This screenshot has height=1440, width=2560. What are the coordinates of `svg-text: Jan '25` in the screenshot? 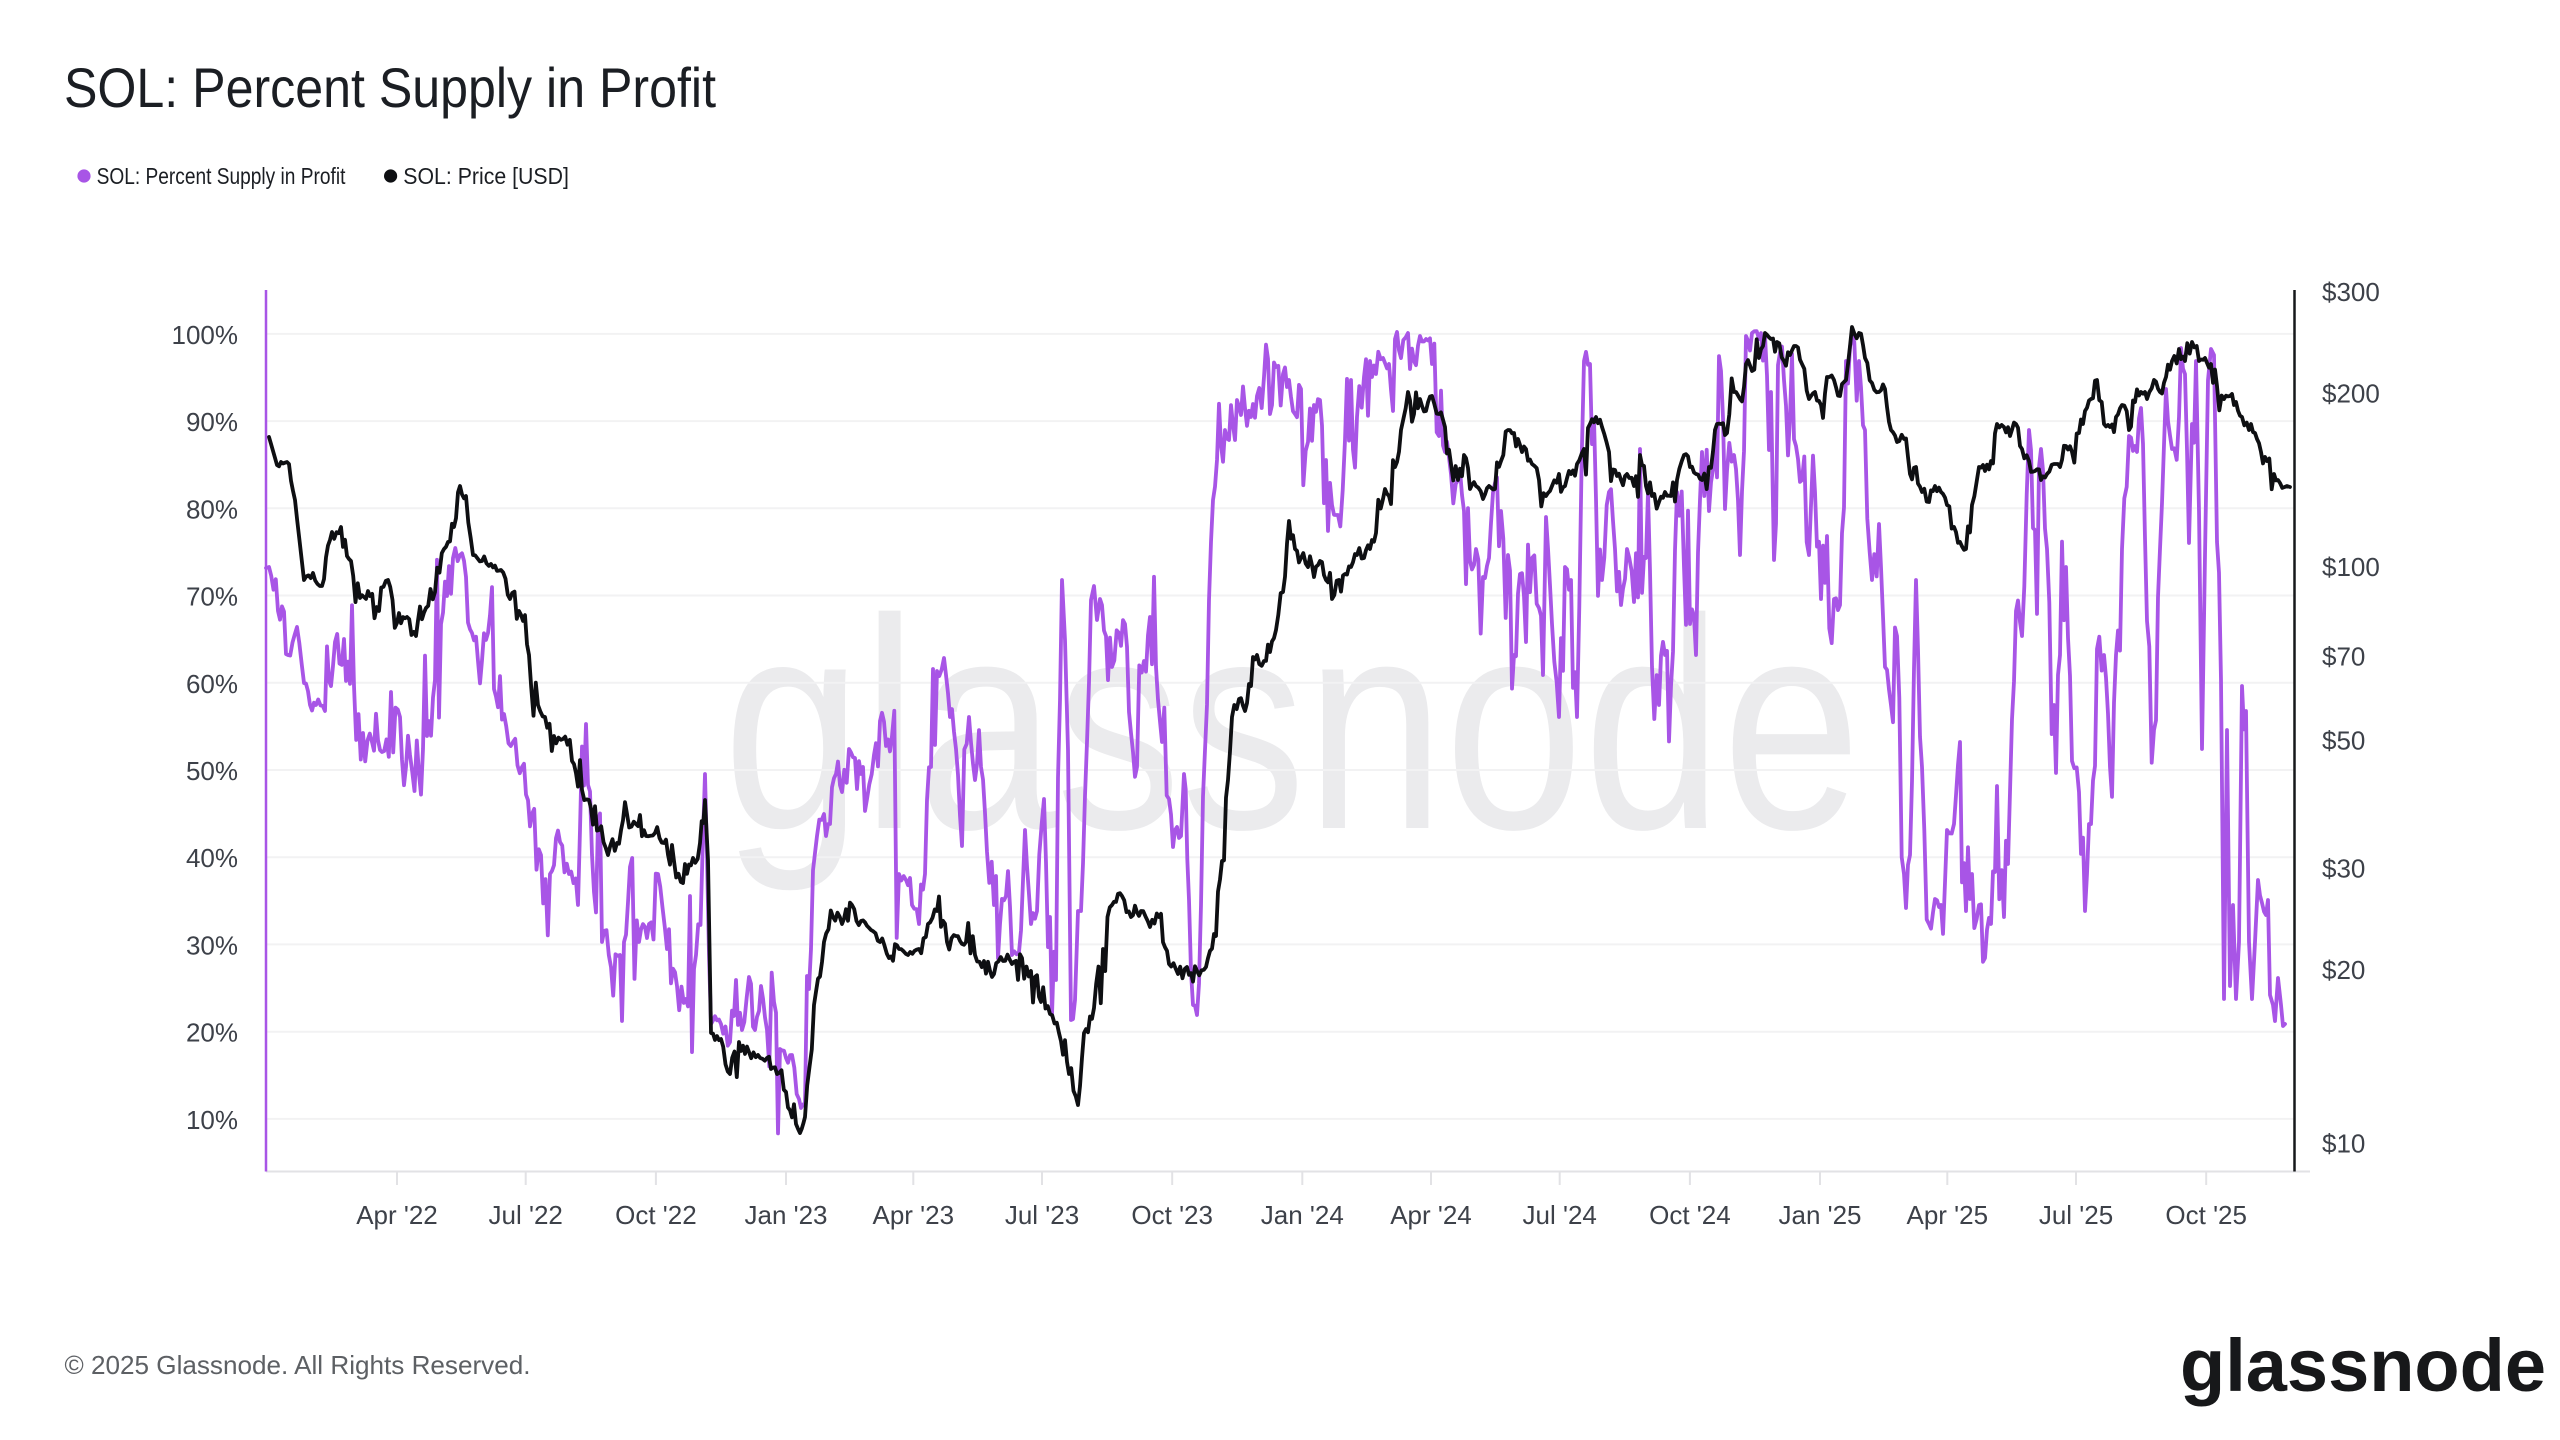 It's located at (1819, 1215).